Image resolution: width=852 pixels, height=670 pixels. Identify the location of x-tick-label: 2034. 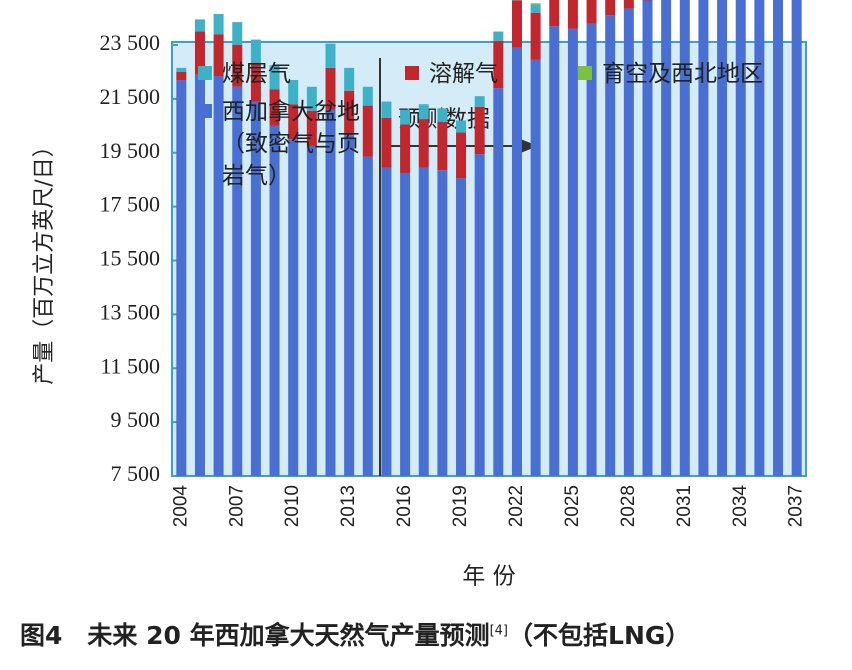
(740, 506).